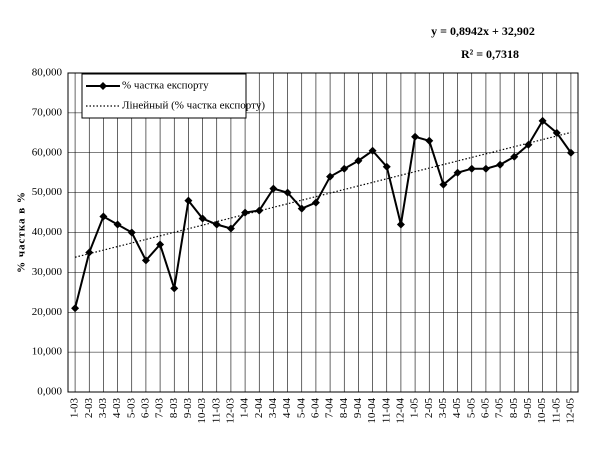 This screenshot has width=589, height=465. Describe the element at coordinates (230, 411) in the screenshot. I see `x-tick-label: 12-03` at that location.